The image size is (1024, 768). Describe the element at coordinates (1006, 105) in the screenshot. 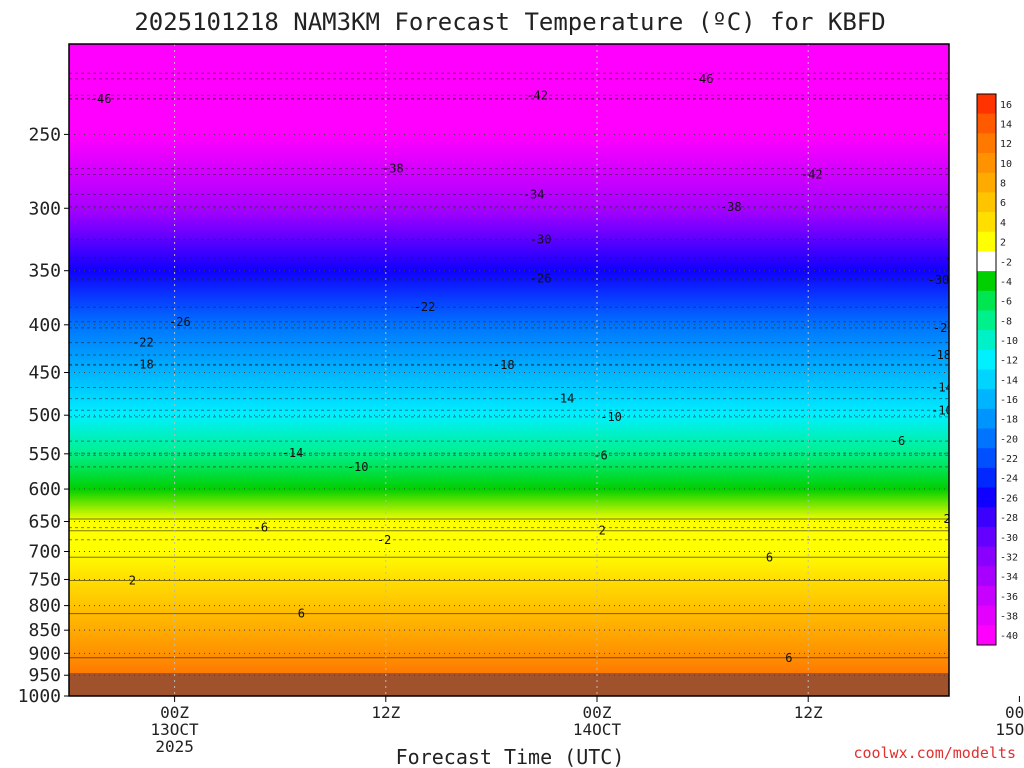

I see `colorbar-label: 16` at that location.